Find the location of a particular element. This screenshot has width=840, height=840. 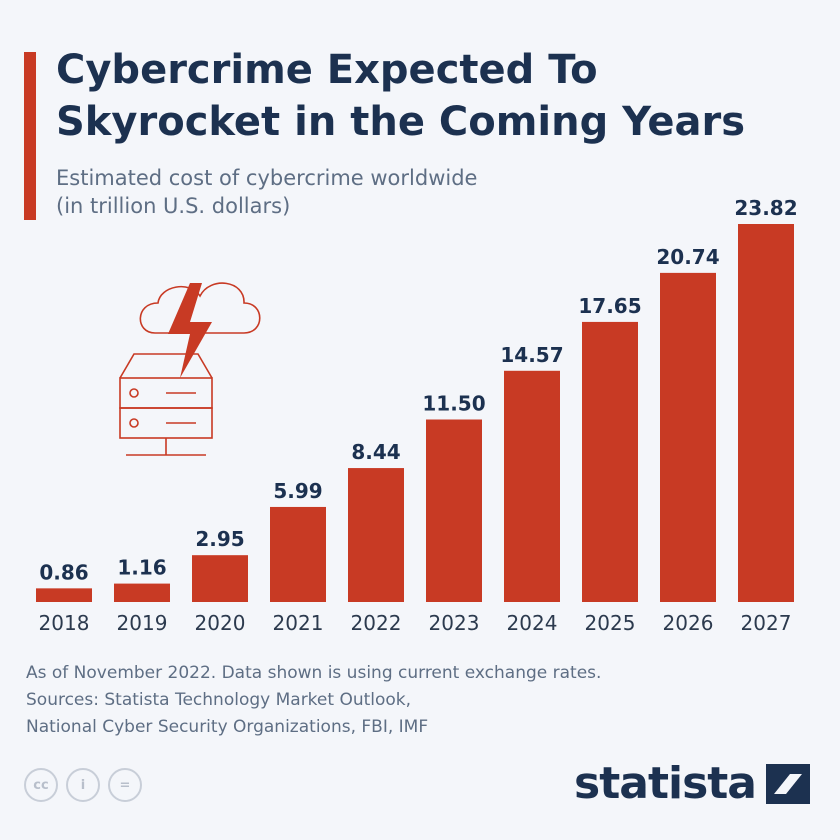

license-icons: cc i = is located at coordinates (83, 785).